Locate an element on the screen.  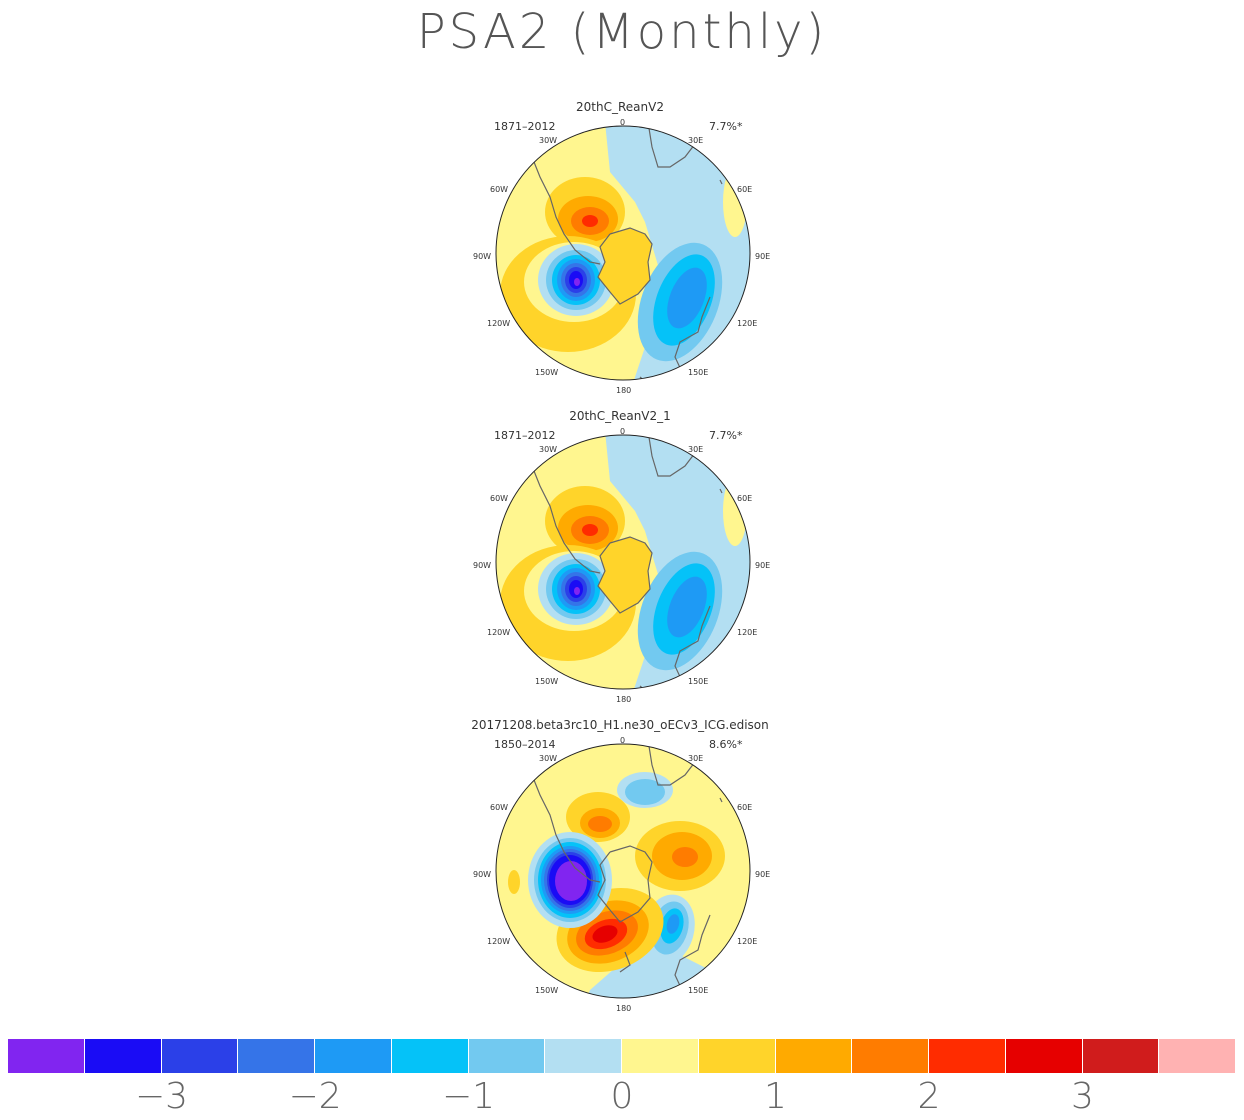
colorbar-tick-label: −1 is located at coordinates (468, 1096).